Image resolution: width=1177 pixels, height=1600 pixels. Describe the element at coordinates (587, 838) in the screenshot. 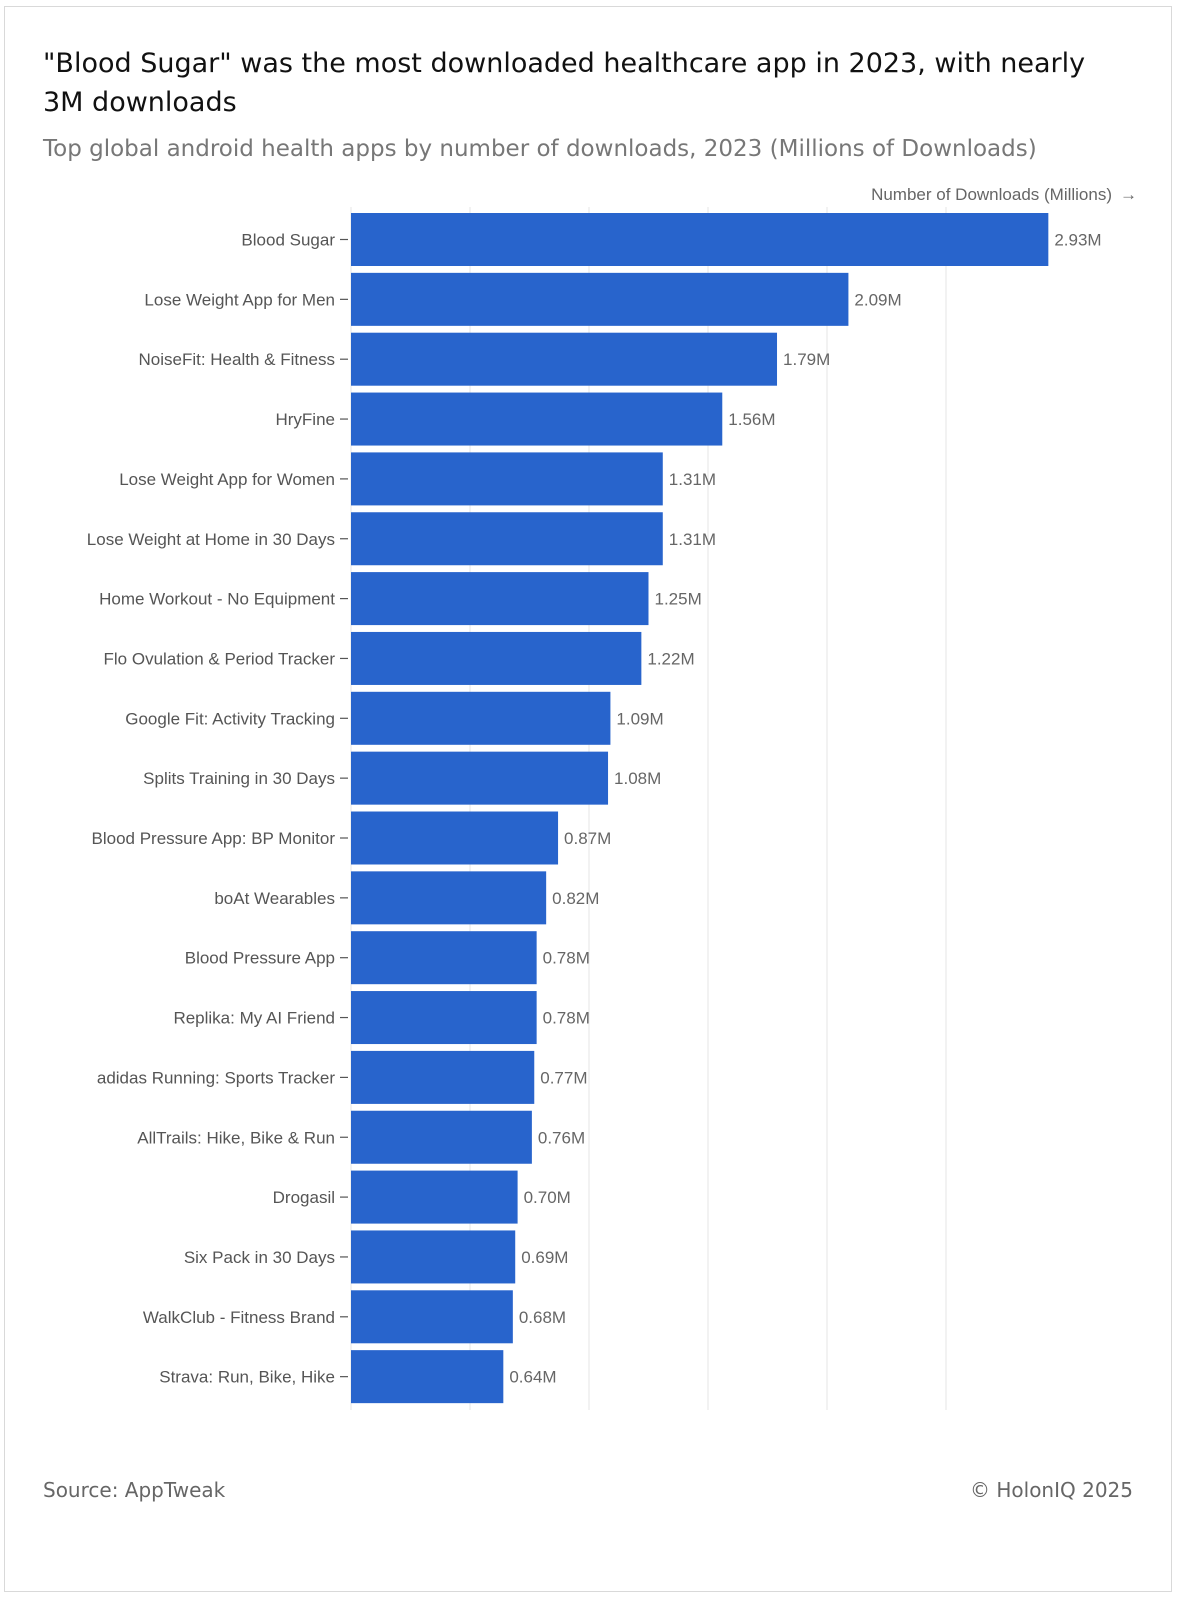

I see `value-label-11: 0.87M` at that location.